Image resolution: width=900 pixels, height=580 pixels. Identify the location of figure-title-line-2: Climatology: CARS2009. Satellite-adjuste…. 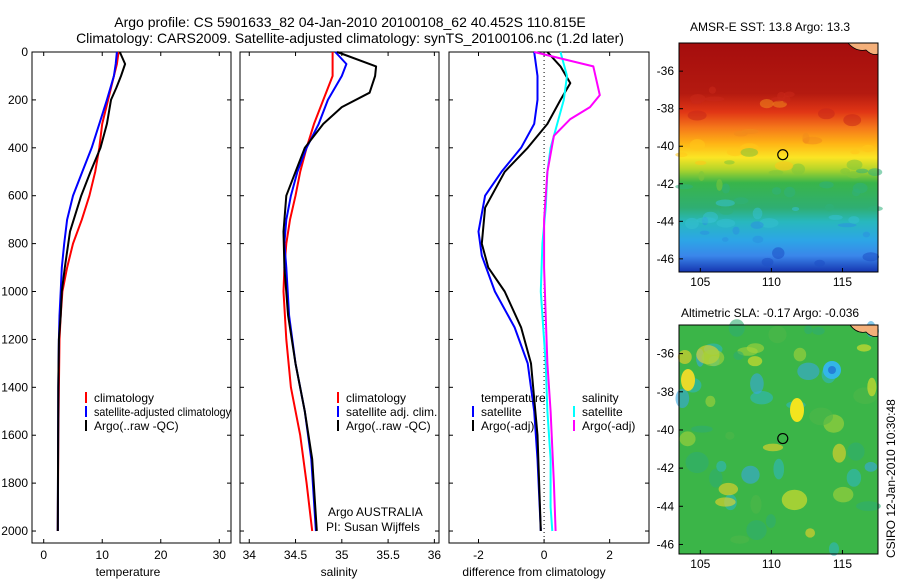
(350, 38).